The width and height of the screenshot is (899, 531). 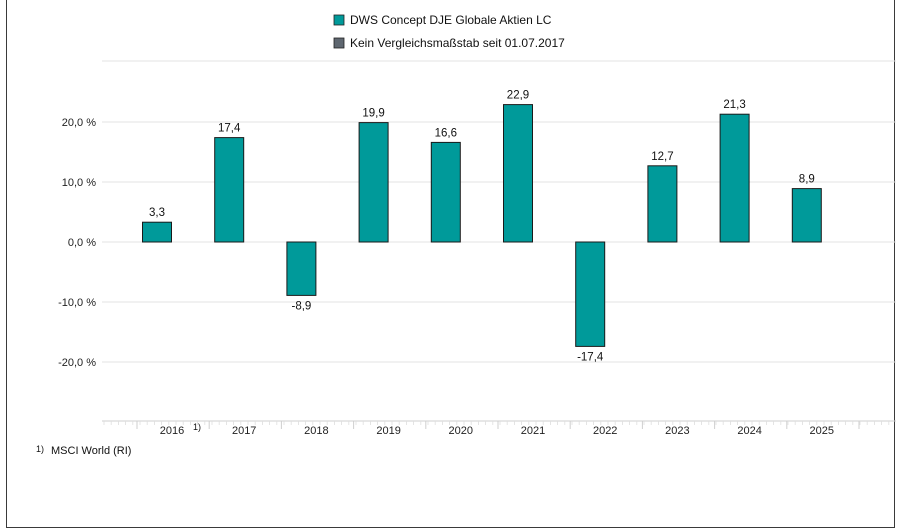 I want to click on bar-2024, so click(x=734, y=178).